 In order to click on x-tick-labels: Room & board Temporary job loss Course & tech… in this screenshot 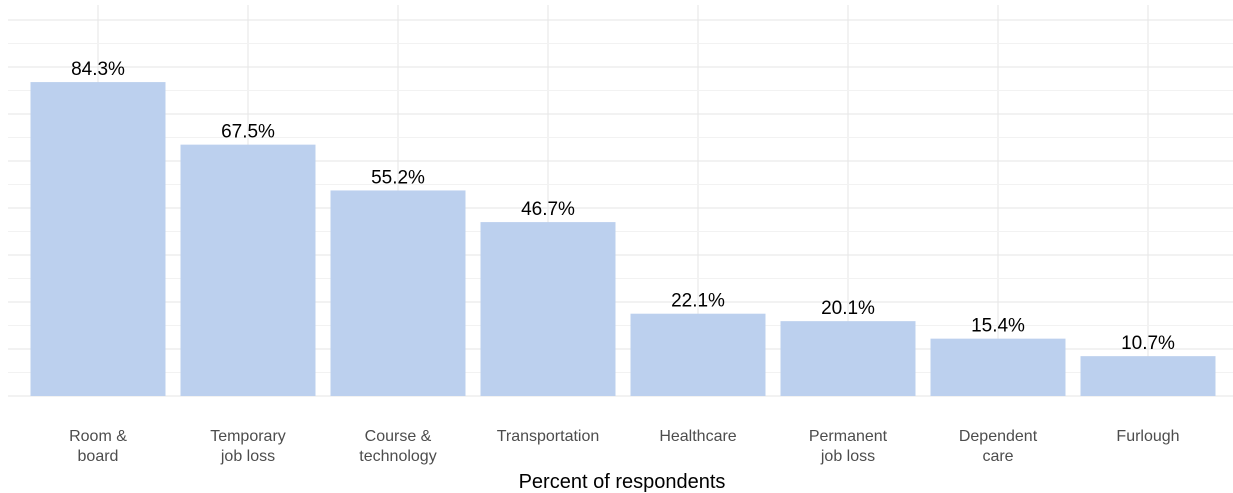, I will do `click(624, 446)`.